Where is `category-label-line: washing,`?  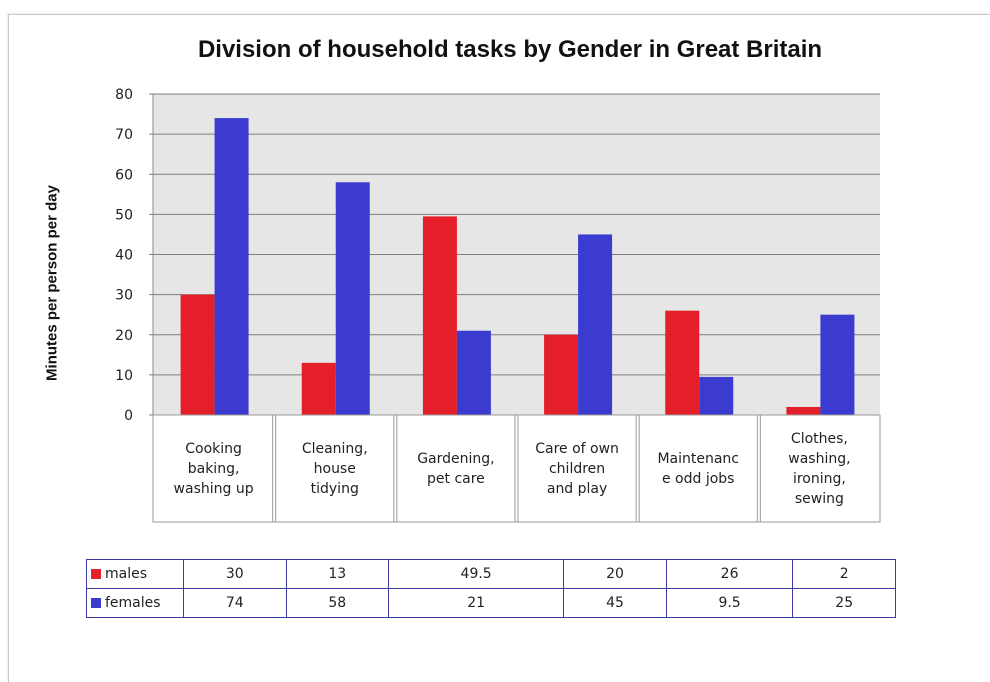 category-label-line: washing, is located at coordinates (819, 458).